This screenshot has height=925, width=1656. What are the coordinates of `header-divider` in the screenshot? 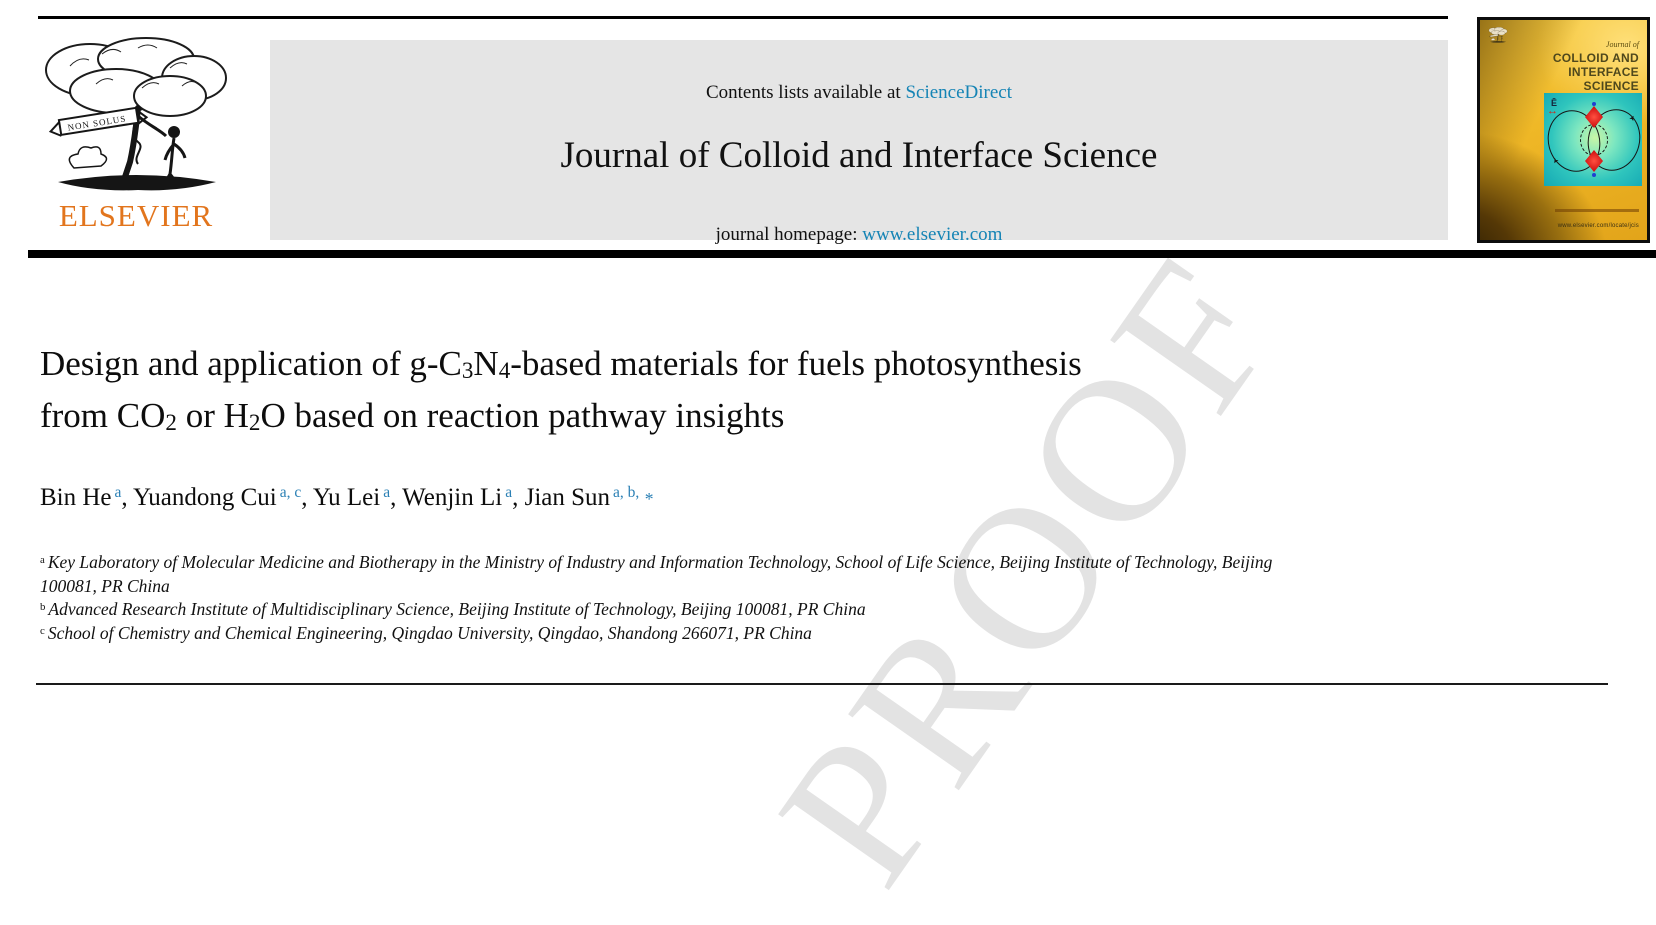 It's located at (842, 254).